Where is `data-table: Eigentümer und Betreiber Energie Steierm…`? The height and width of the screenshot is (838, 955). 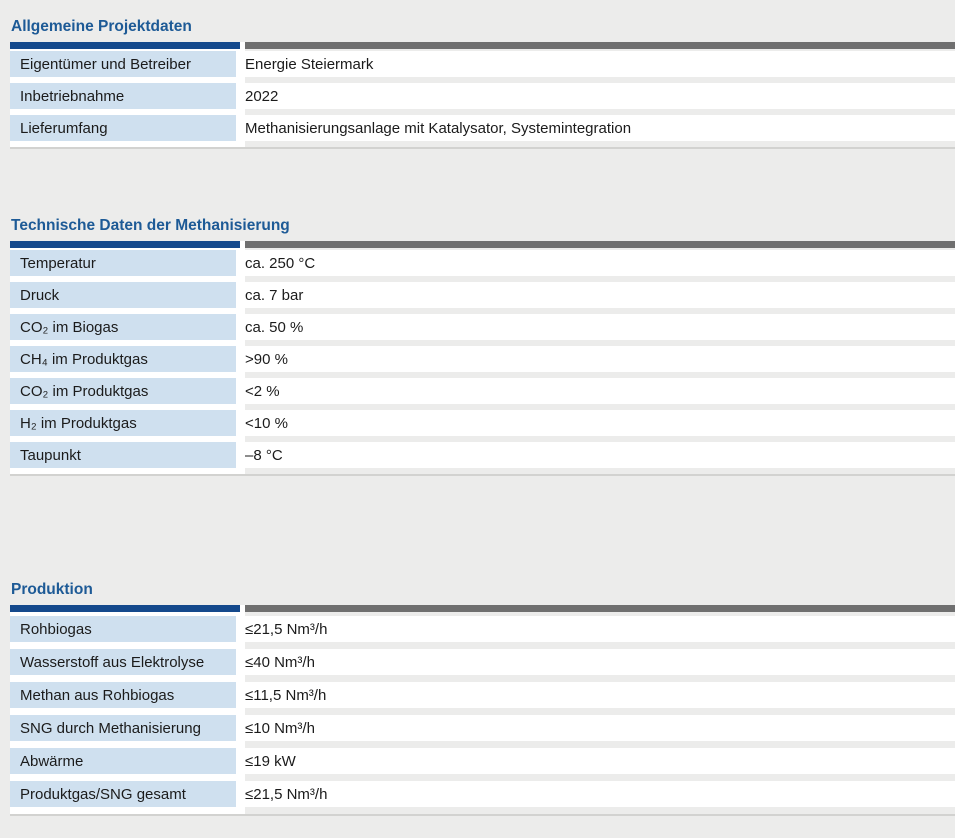 data-table: Eigentümer und Betreiber Energie Steierm… is located at coordinates (482, 95).